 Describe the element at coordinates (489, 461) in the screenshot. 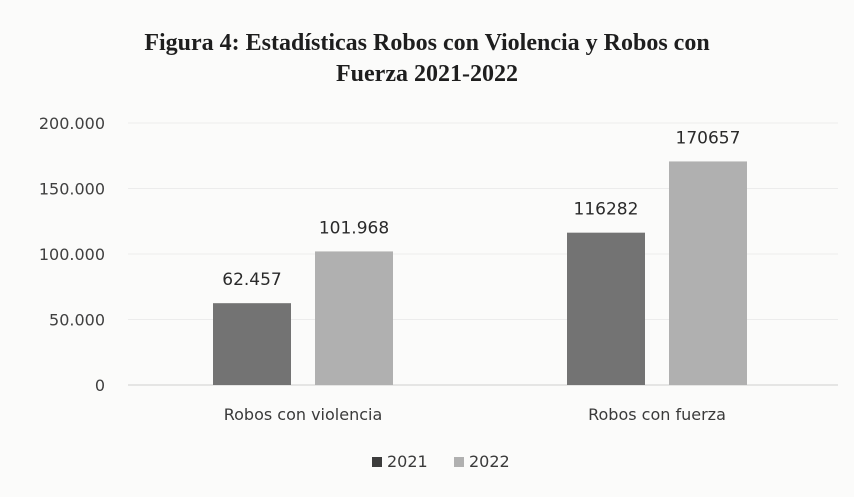

I see `legend-label-2022: 2022` at that location.